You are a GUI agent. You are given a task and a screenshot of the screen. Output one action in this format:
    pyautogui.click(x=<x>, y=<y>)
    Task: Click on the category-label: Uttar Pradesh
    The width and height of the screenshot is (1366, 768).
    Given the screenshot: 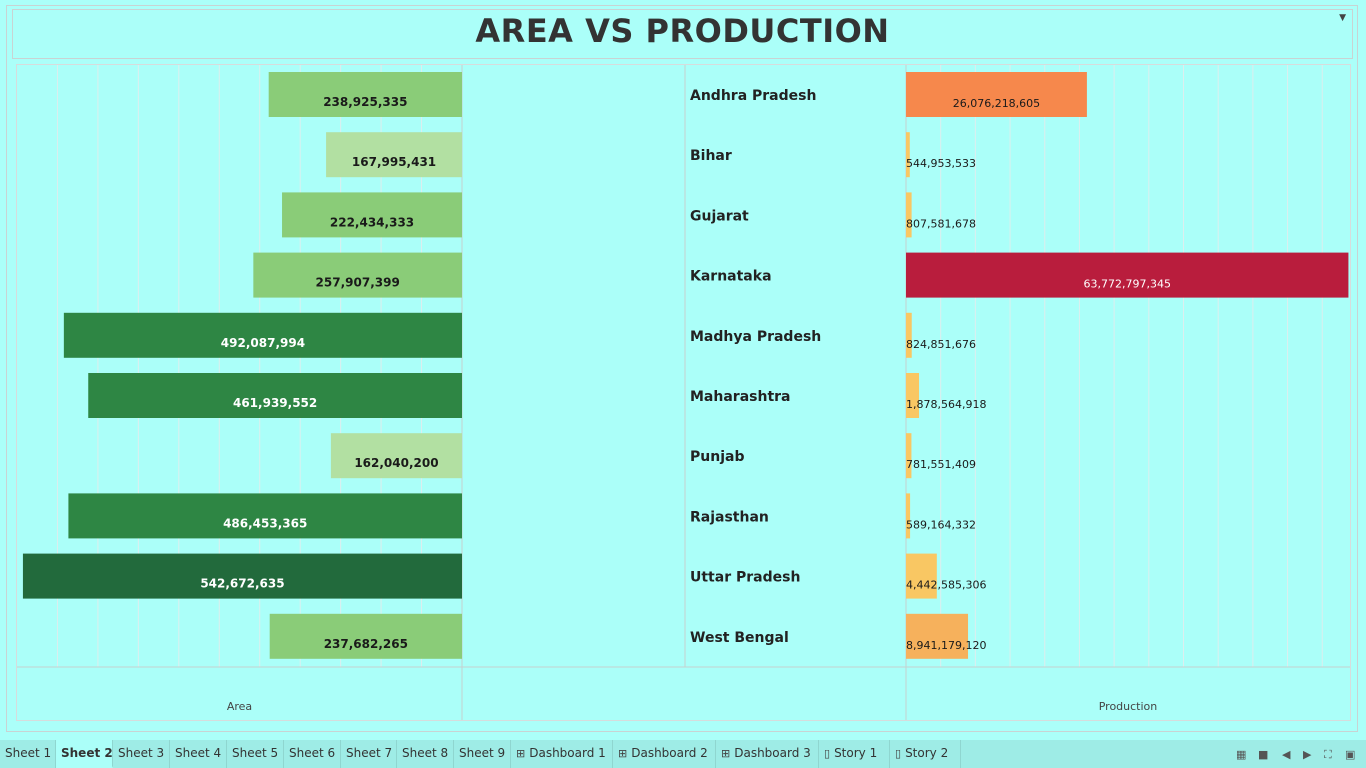 What is the action you would take?
    pyautogui.click(x=745, y=578)
    